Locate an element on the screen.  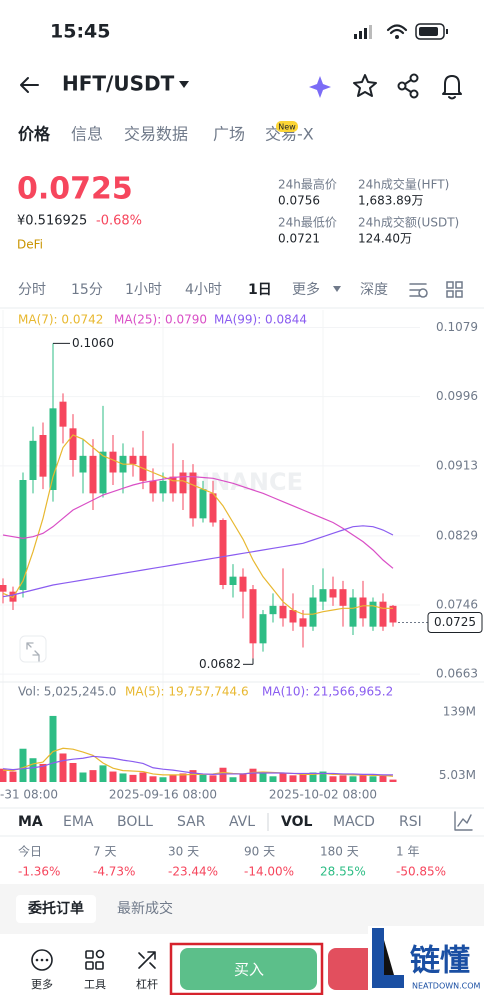
notification-button is located at coordinates (452, 87).